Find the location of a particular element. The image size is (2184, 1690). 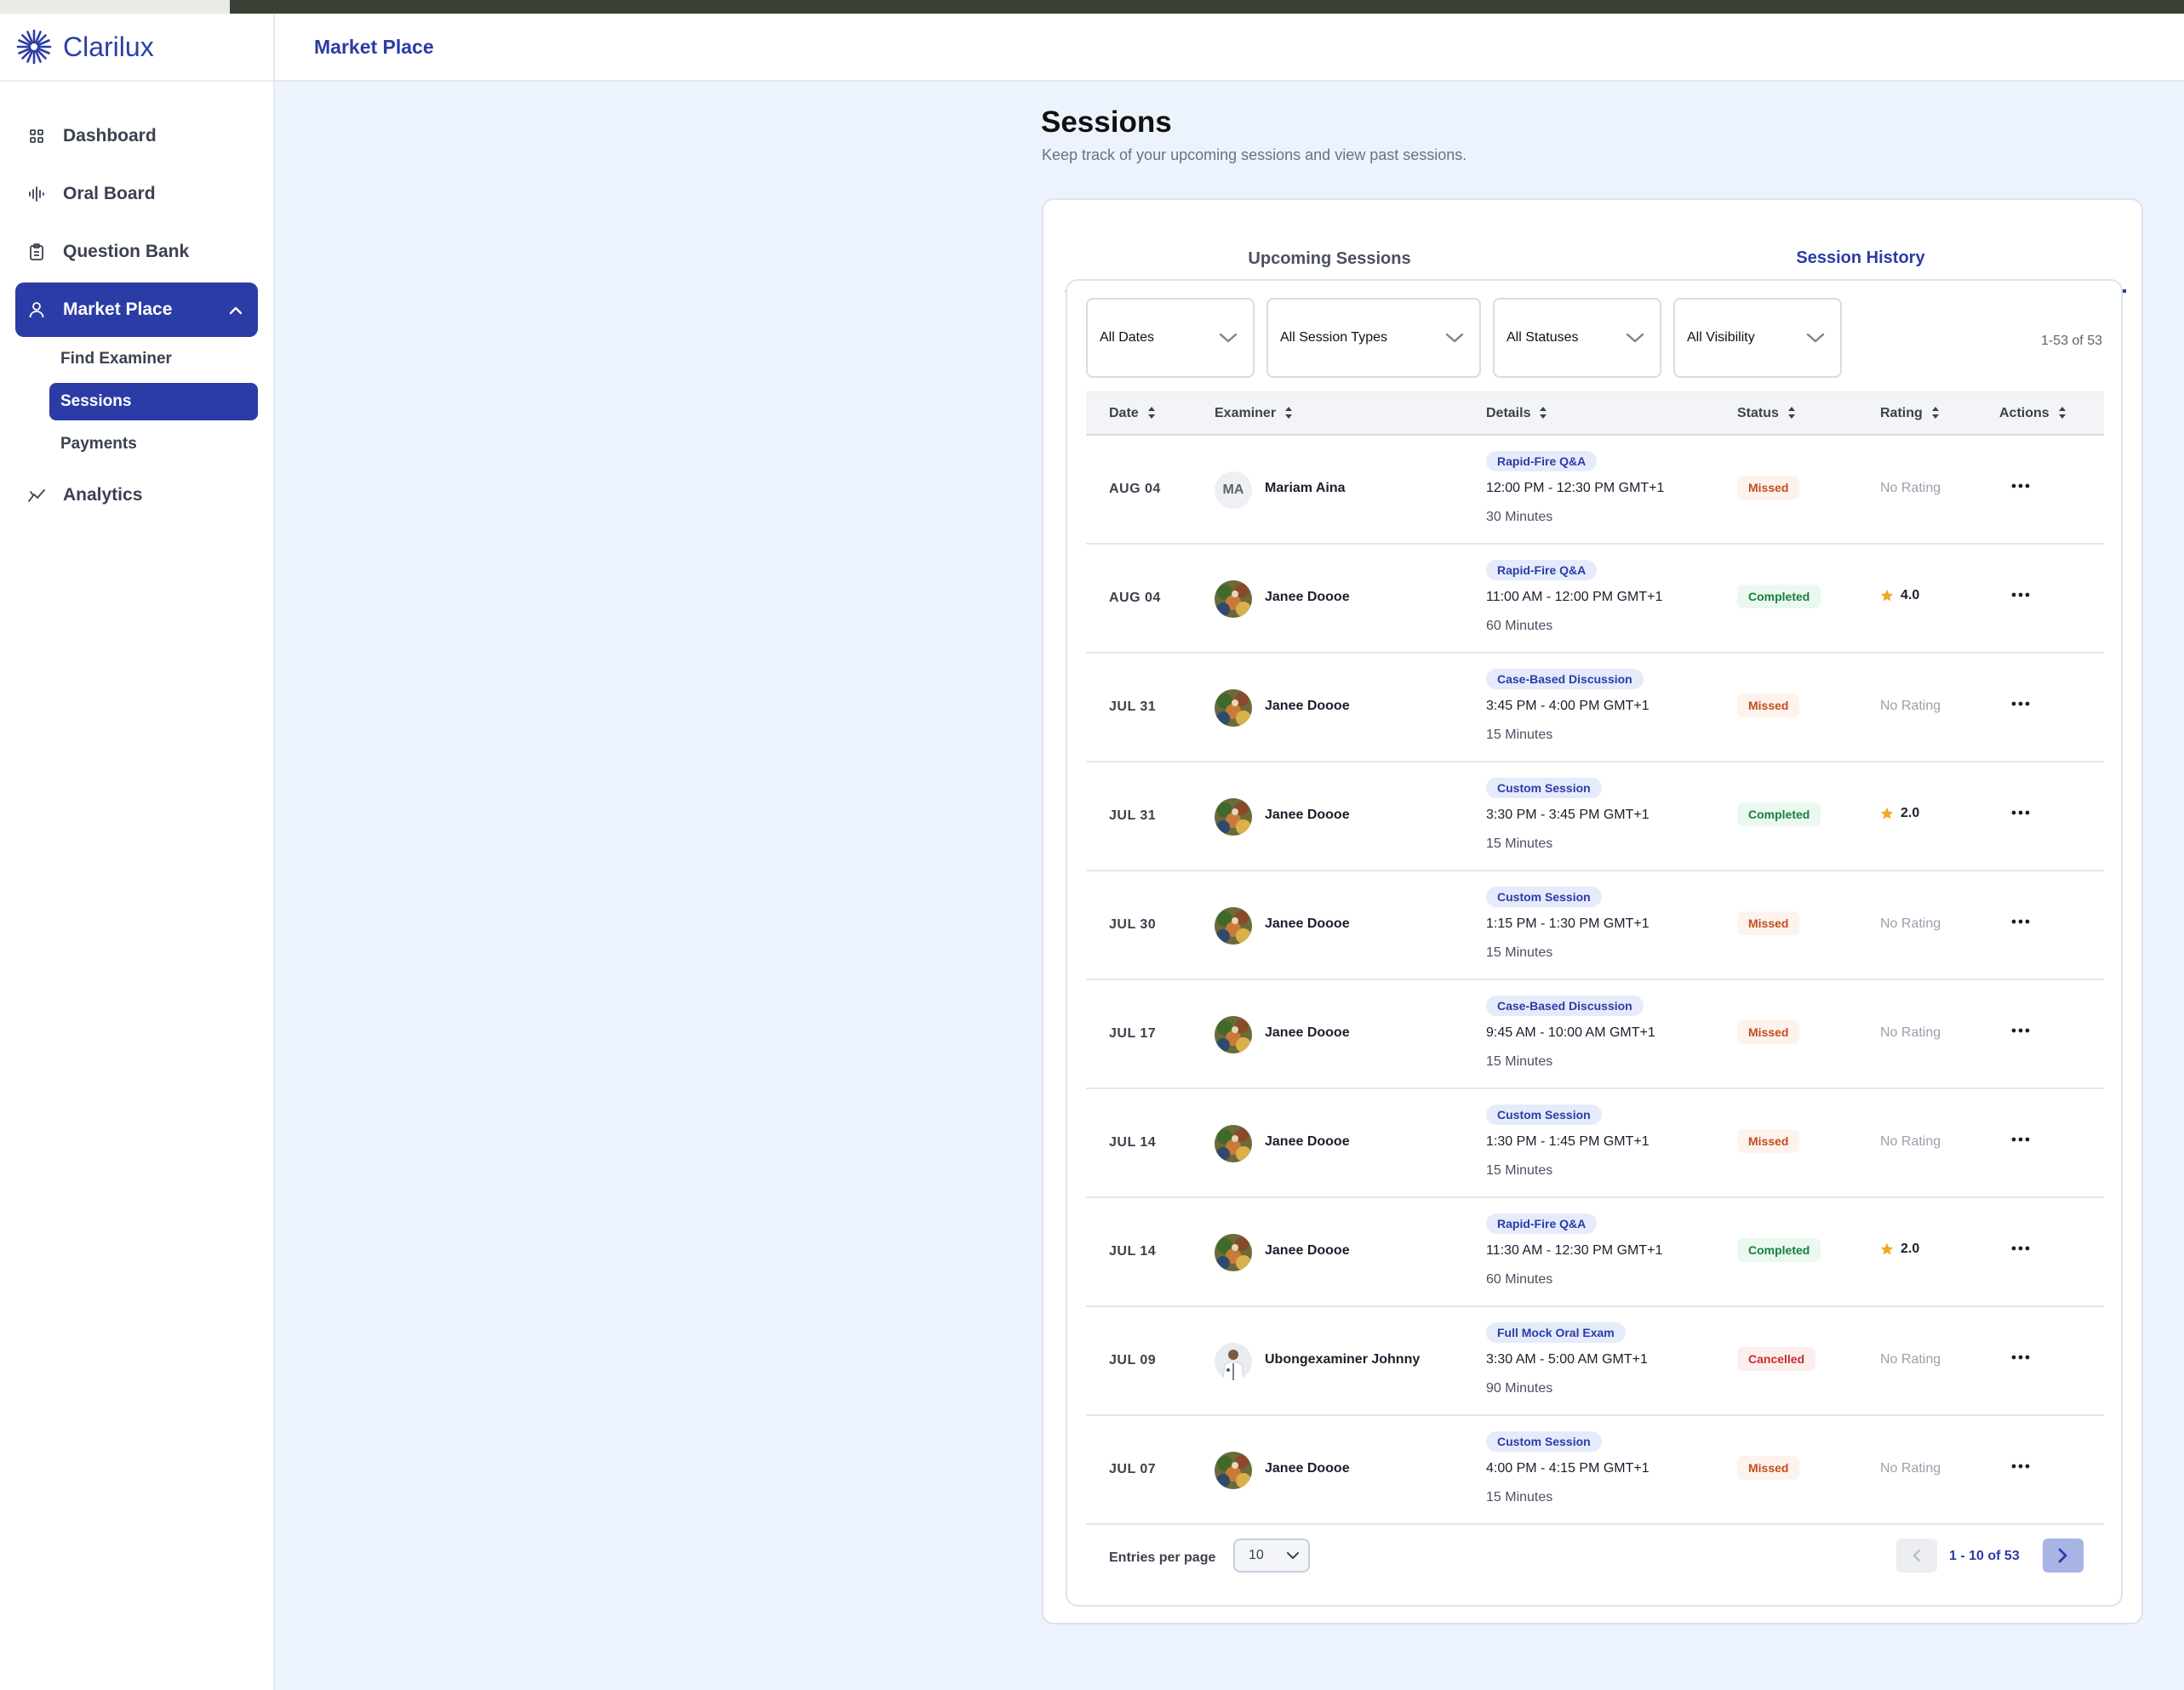

session-type-badge: Case-Based Discussion is located at coordinates (1565, 1006).